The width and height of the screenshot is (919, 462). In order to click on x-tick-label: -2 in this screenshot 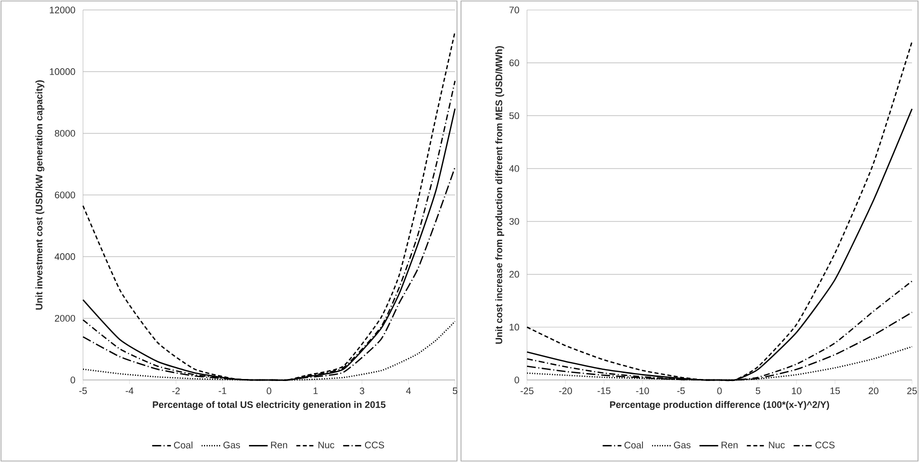, I will do `click(176, 391)`.